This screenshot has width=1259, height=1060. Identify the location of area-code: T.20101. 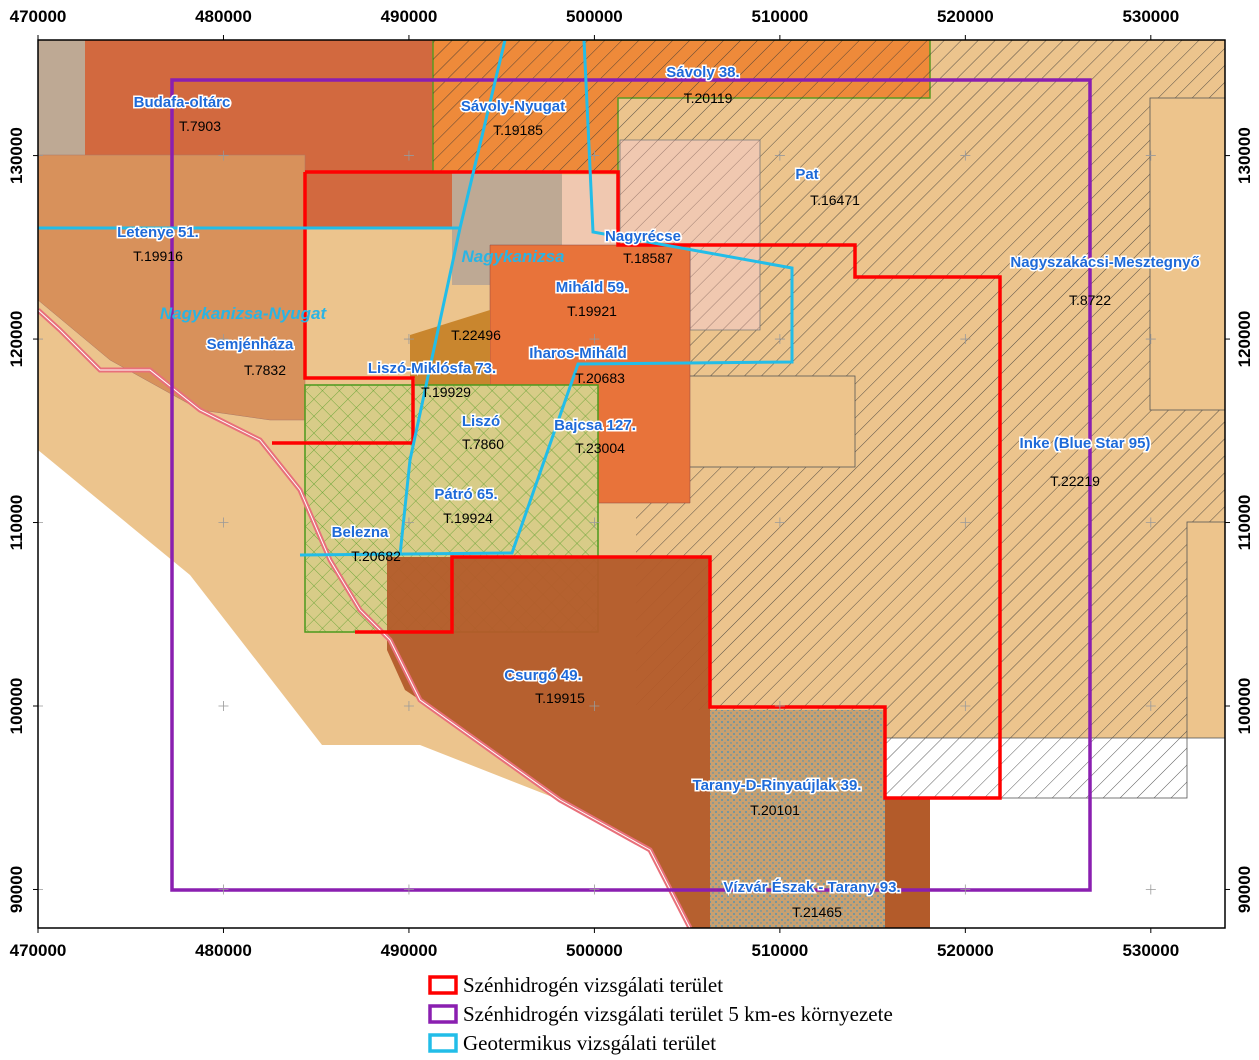
(775, 810).